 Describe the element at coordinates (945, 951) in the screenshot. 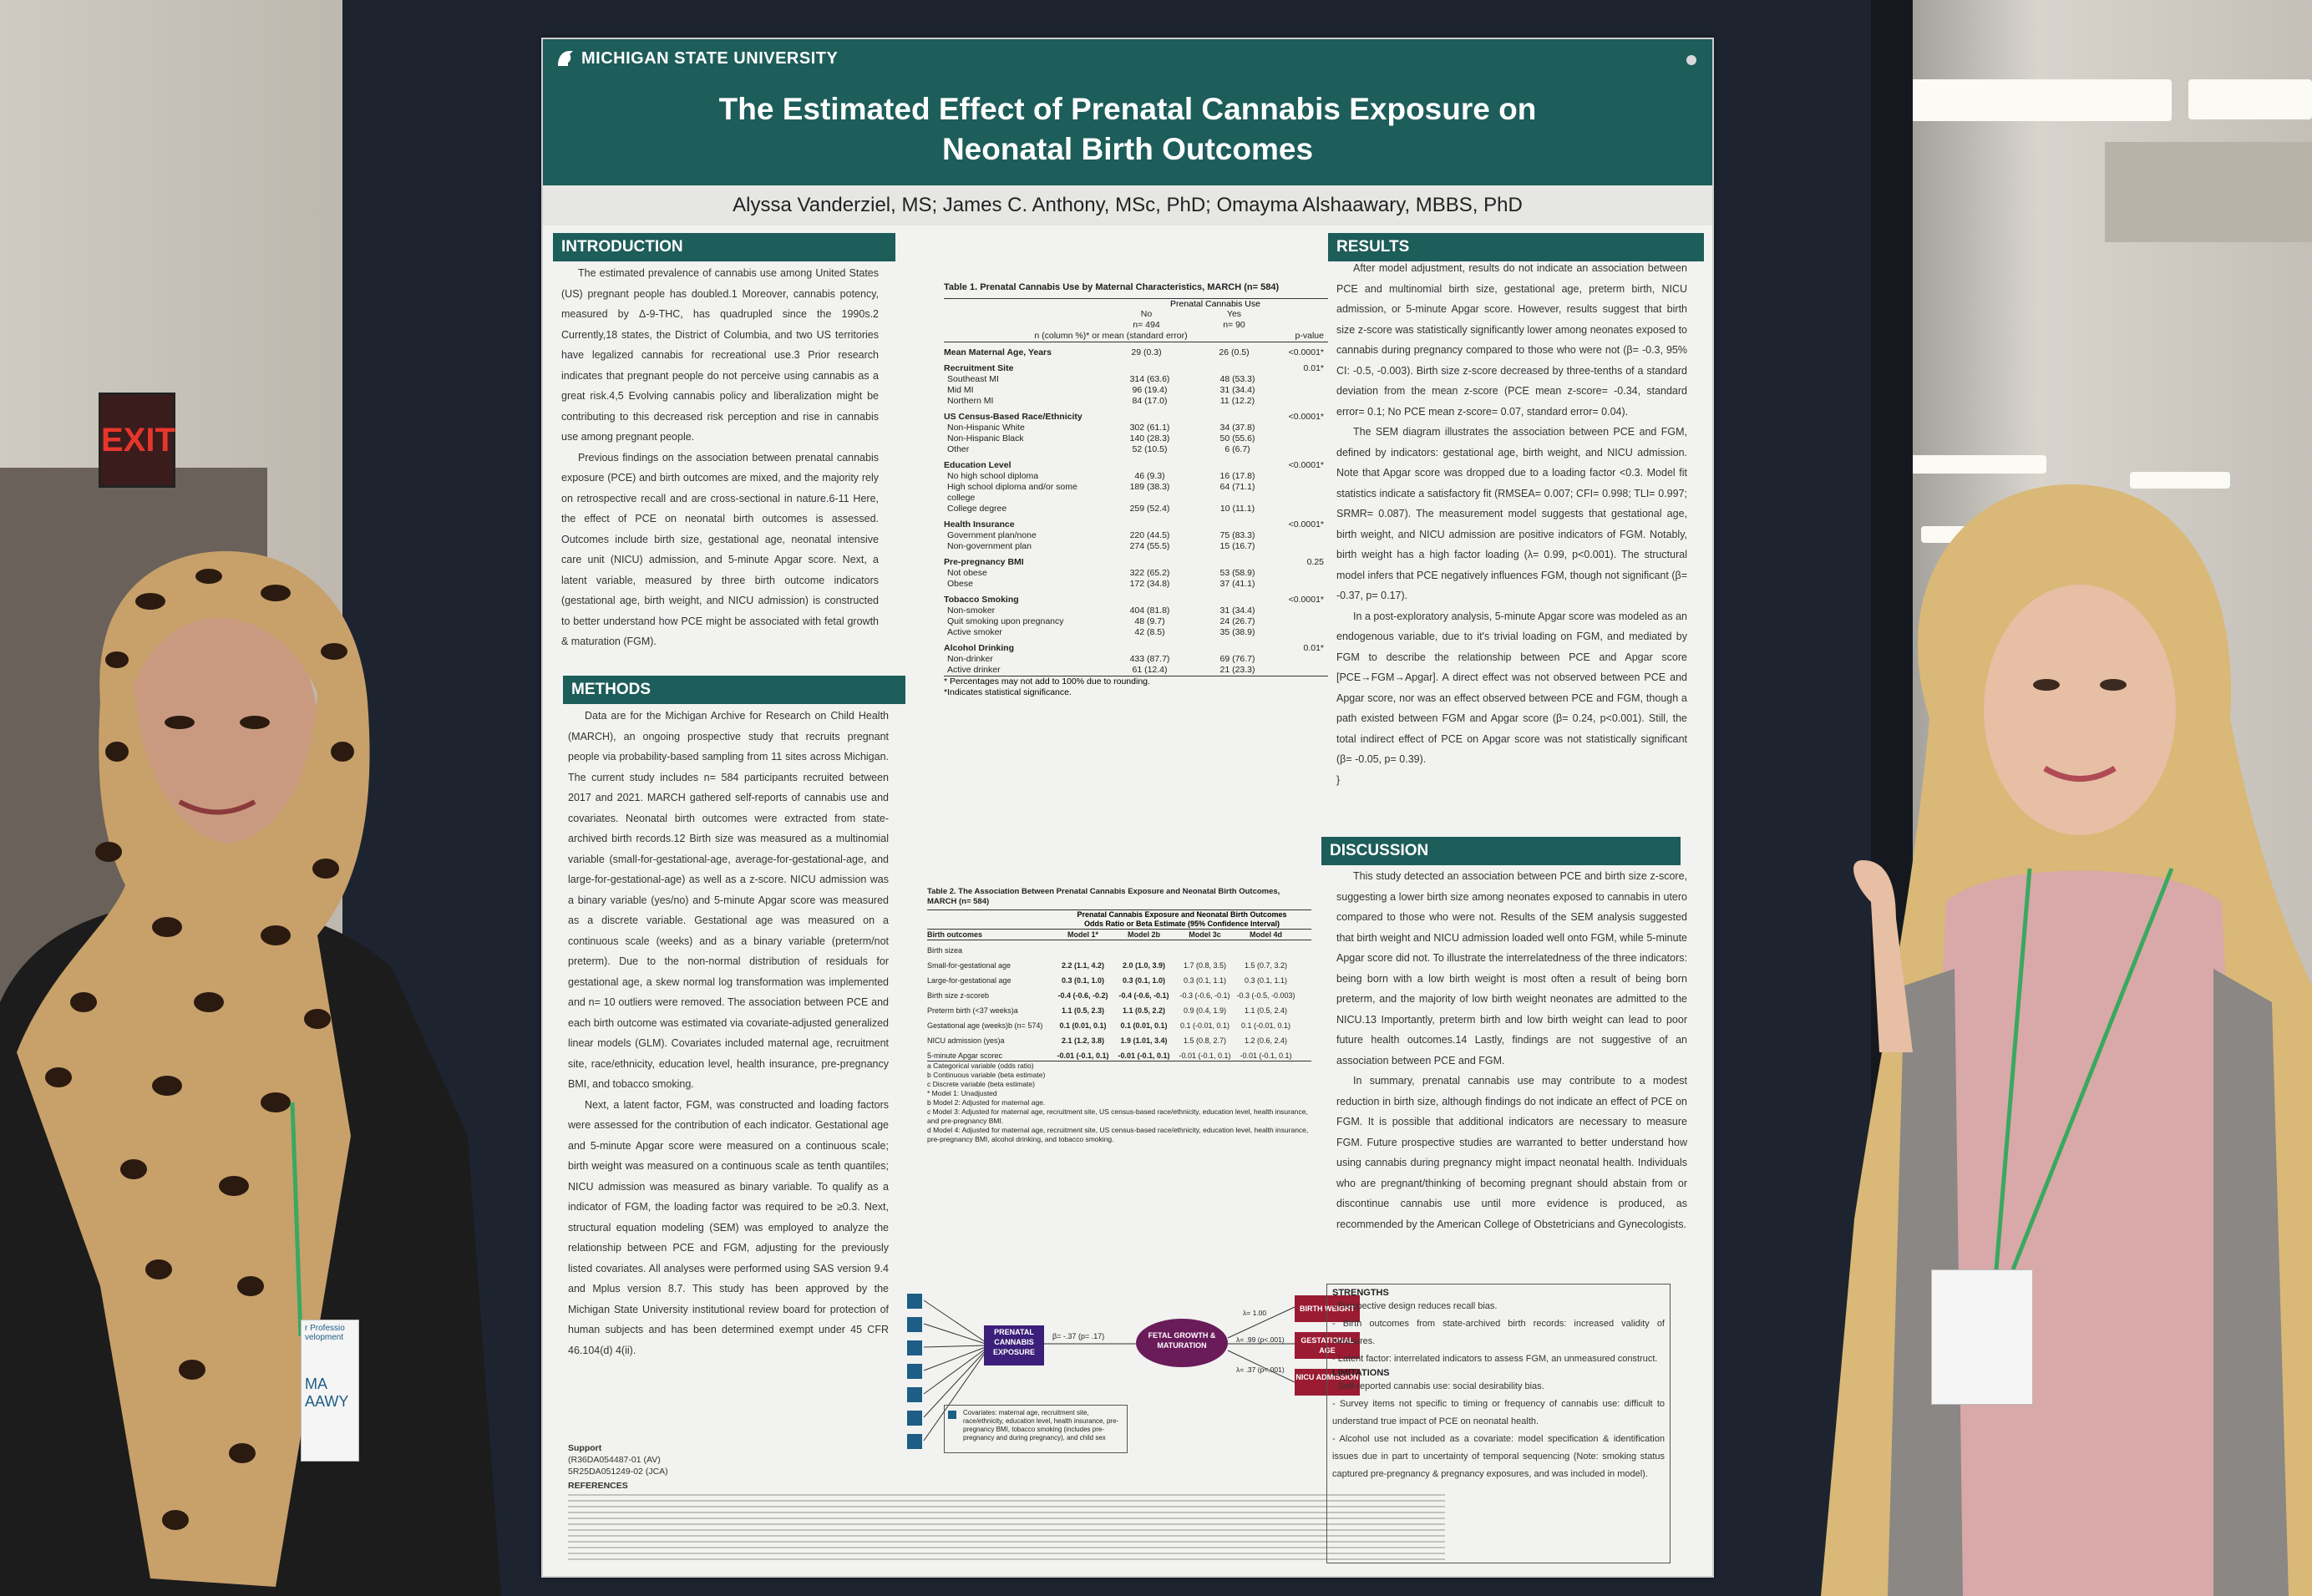

I see `row-label: Birth sizea` at that location.